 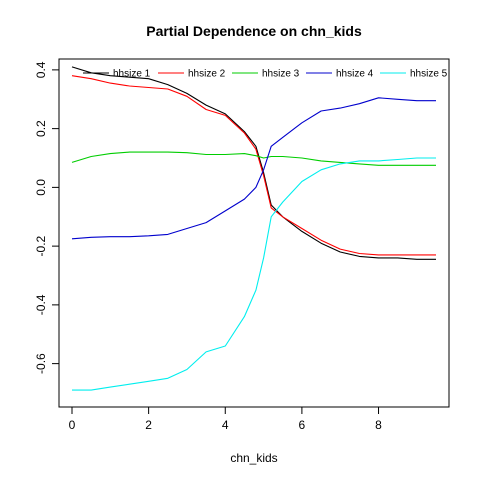 I want to click on legend-label: hhsize 5, so click(x=429, y=74).